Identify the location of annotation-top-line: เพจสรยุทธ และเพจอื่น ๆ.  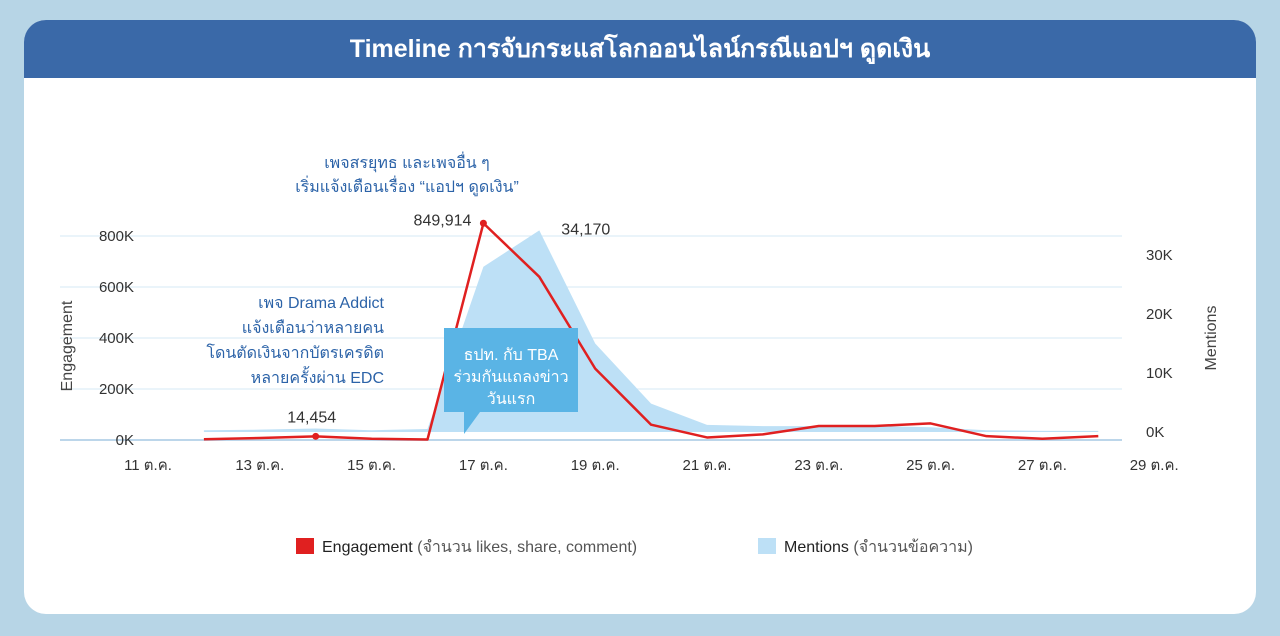
(407, 162).